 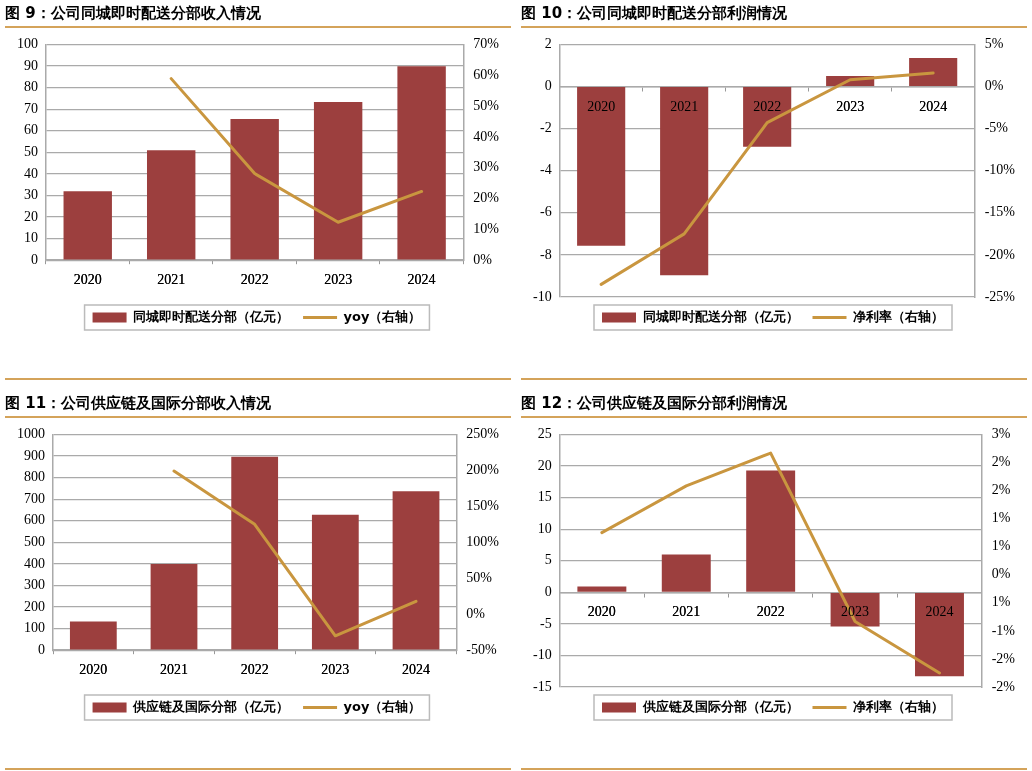 What do you see at coordinates (481, 649) in the screenshot?
I see `y2-tick-label: -50%` at bounding box center [481, 649].